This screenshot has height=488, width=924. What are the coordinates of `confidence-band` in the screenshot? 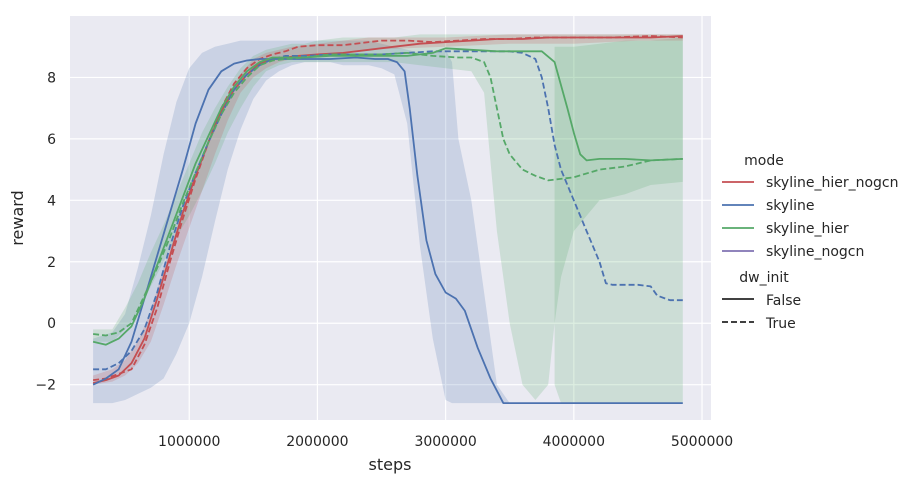 It's located at (618, 220).